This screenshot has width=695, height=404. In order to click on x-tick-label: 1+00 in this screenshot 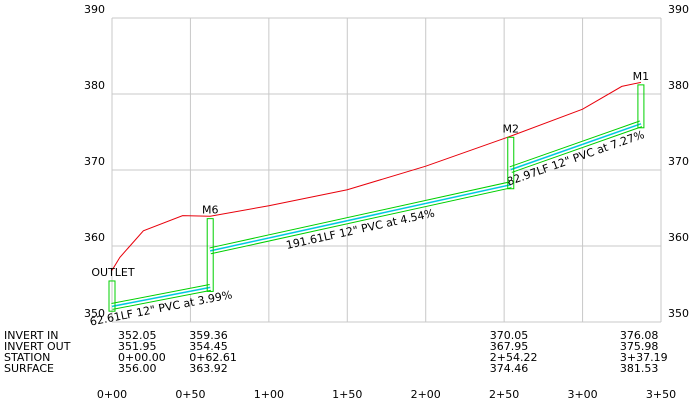, I will do `click(269, 394)`.